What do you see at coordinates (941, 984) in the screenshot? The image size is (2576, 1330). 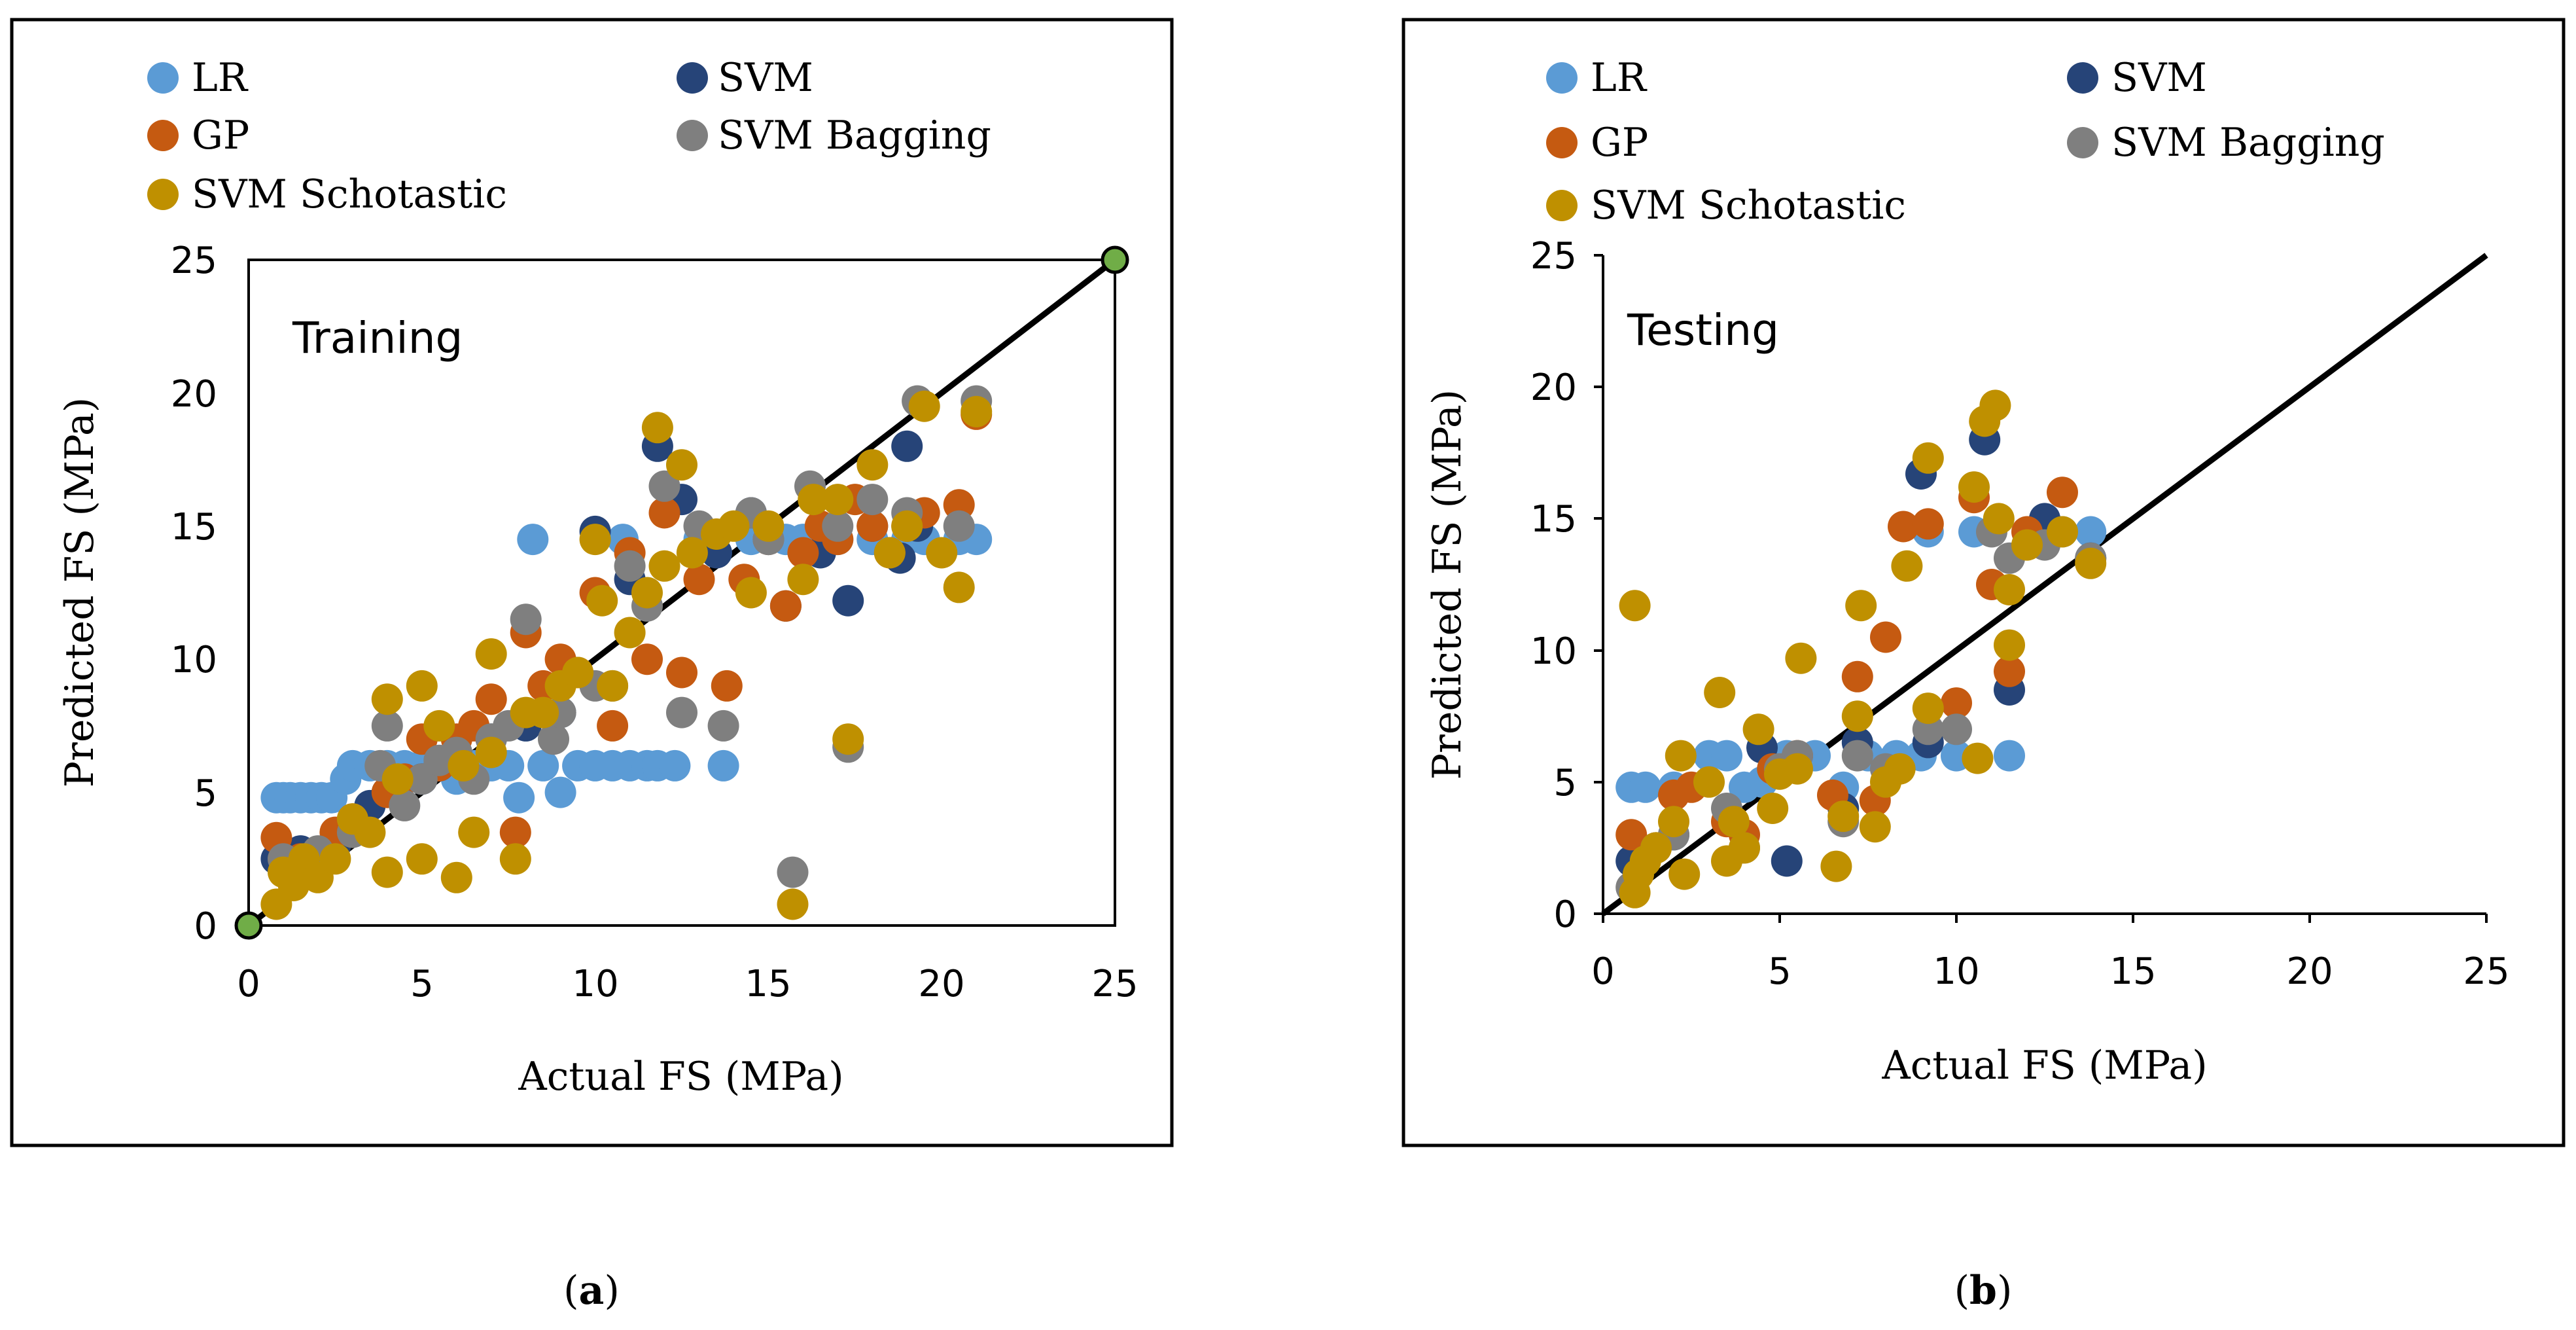 I see `x-tick-label: 20` at bounding box center [941, 984].